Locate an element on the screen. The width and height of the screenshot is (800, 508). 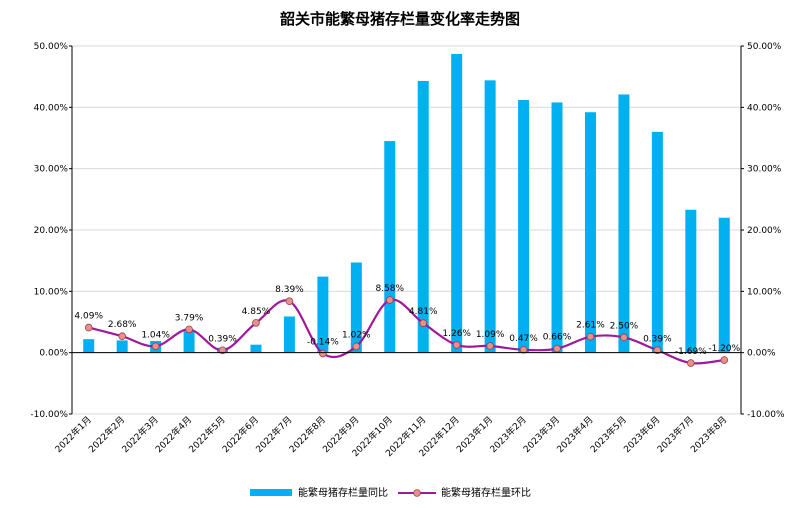
data-label-mom: -0.14% is located at coordinates (323, 343).